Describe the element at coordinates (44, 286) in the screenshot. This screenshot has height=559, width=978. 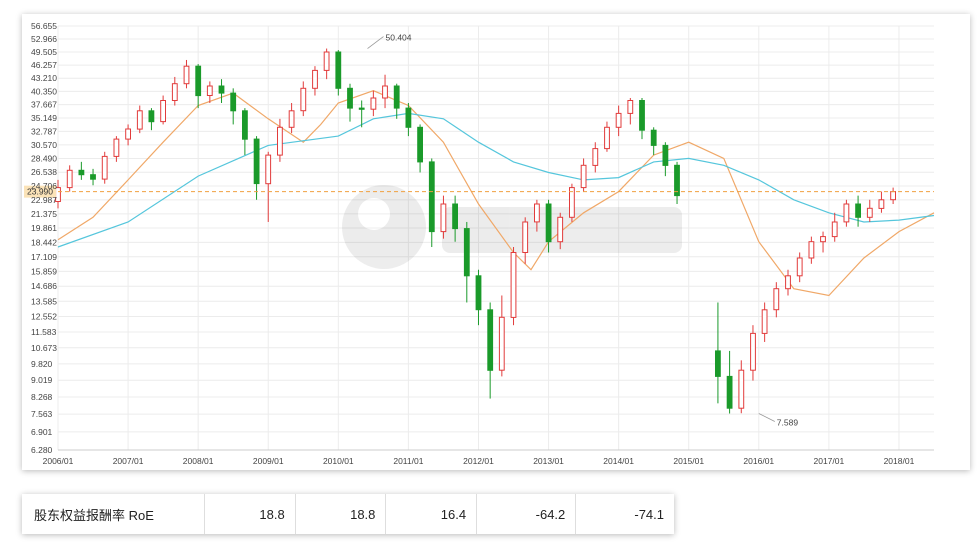
I see `y-tick-label: 14.686` at that location.